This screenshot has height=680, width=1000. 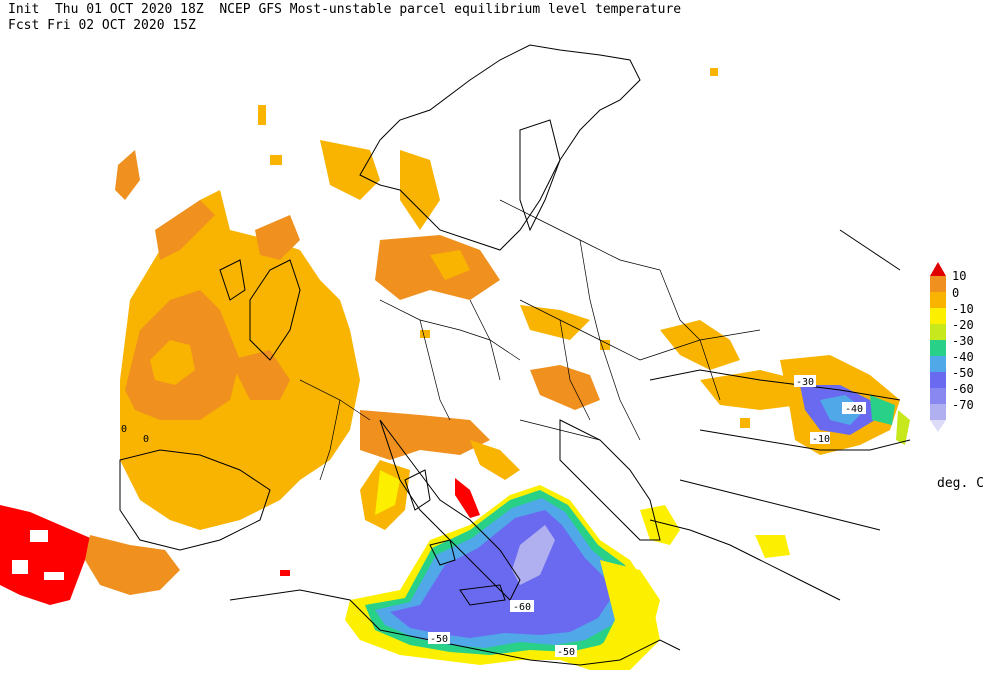 I want to click on field-alps, so click(x=440, y=470).